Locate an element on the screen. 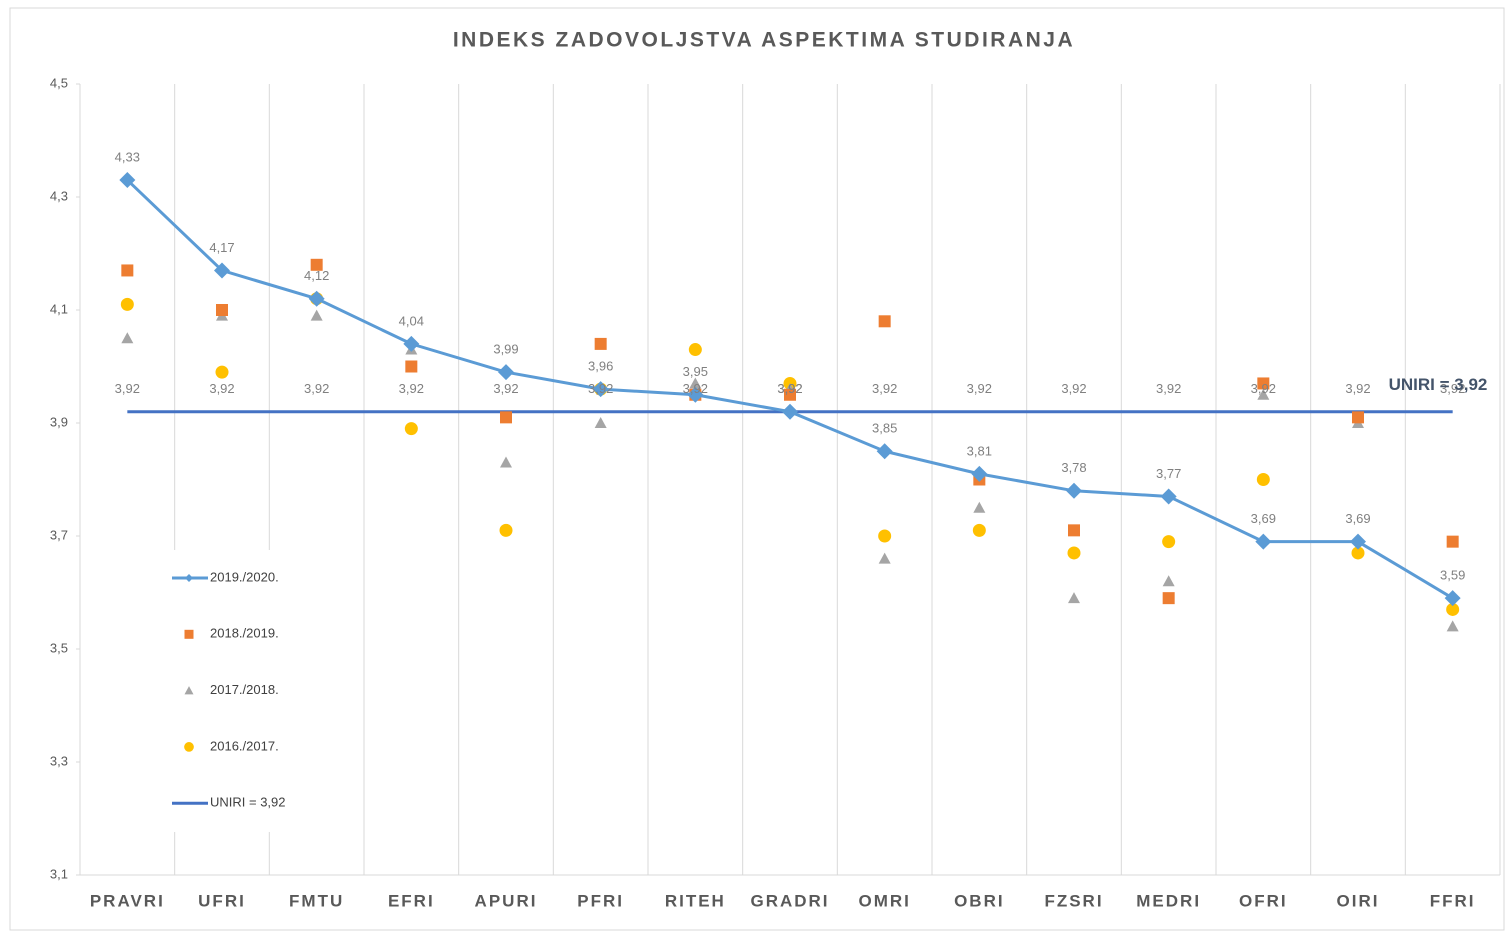 The width and height of the screenshot is (1507, 933). x-tick-label: FZSRI is located at coordinates (1073, 900).